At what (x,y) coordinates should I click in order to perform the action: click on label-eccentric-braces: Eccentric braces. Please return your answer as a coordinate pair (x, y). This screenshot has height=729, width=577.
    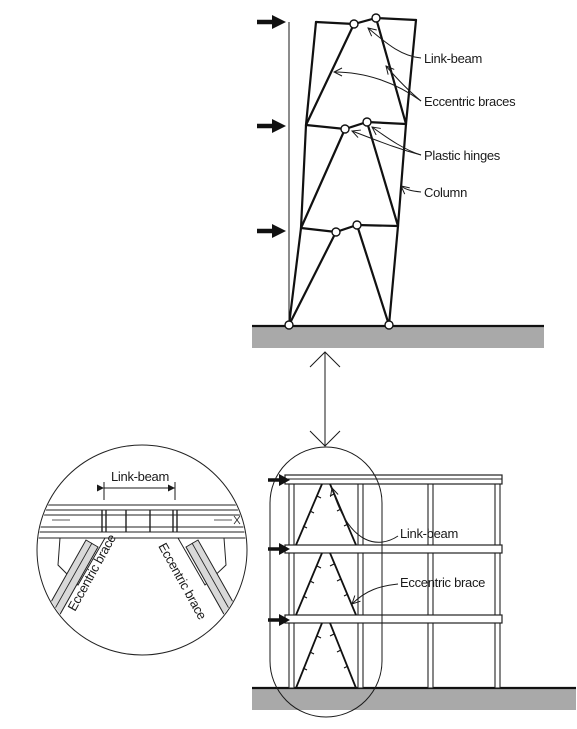
    Looking at the image, I should click on (470, 101).